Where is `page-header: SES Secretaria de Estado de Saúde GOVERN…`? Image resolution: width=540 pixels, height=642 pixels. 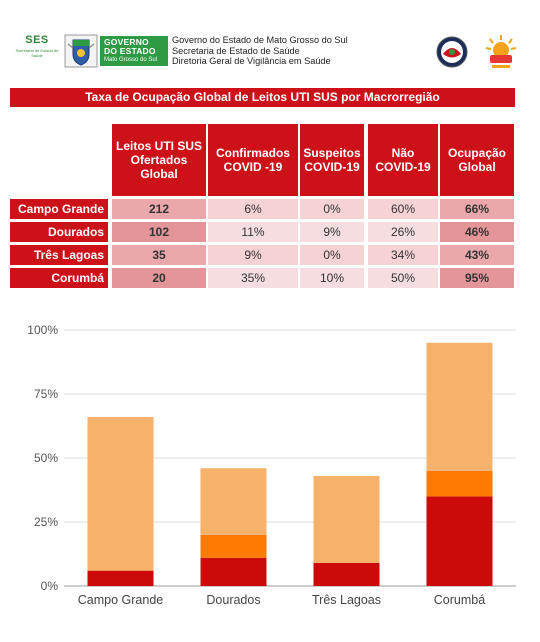
page-header: SES Secretaria de Estado de Saúde GOVERN… is located at coordinates (270, 40).